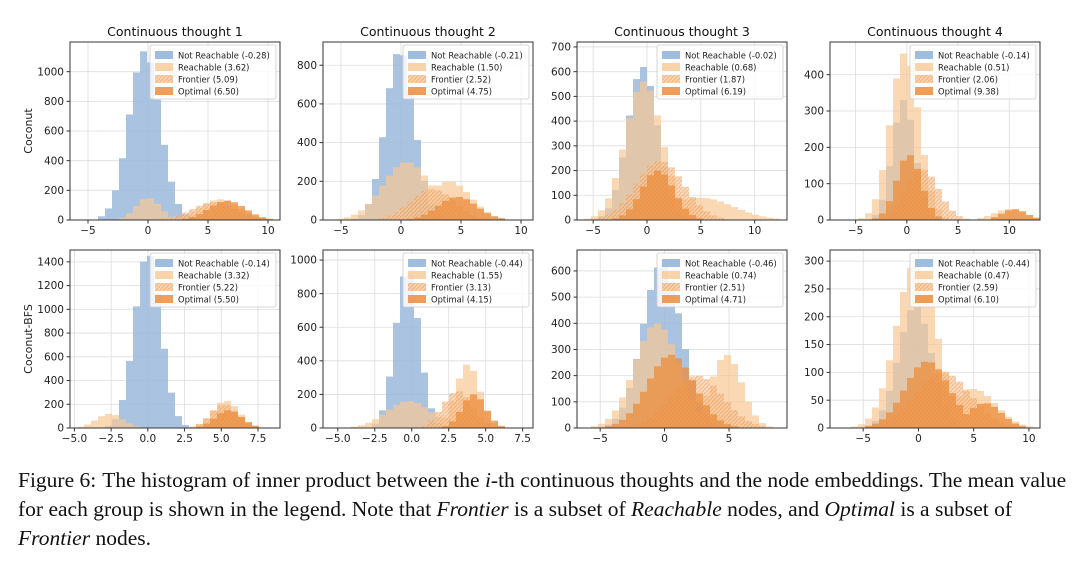  Describe the element at coordinates (732, 288) in the screenshot. I see `legend-mean-value: 2.51` at that location.